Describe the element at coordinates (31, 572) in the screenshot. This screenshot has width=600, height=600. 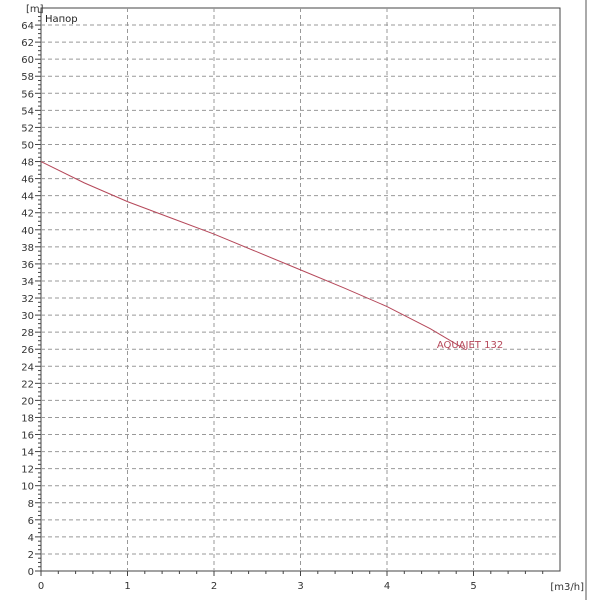
I see `y-tick-label: 0` at that location.